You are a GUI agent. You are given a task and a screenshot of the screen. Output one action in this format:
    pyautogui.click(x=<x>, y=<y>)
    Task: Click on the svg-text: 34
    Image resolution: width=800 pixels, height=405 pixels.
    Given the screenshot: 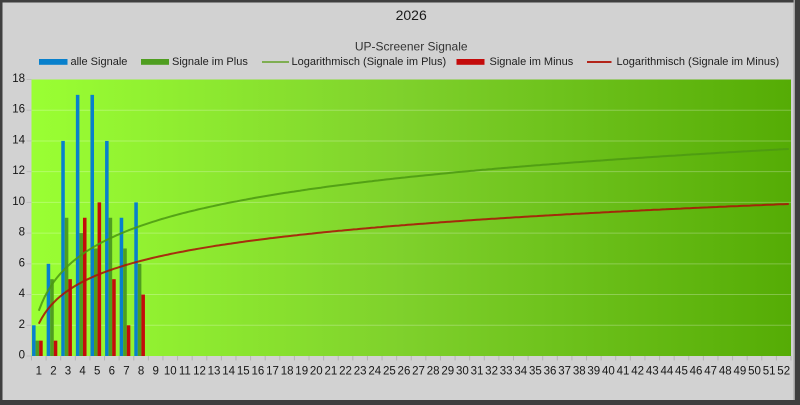 What is the action you would take?
    pyautogui.click(x=520, y=372)
    